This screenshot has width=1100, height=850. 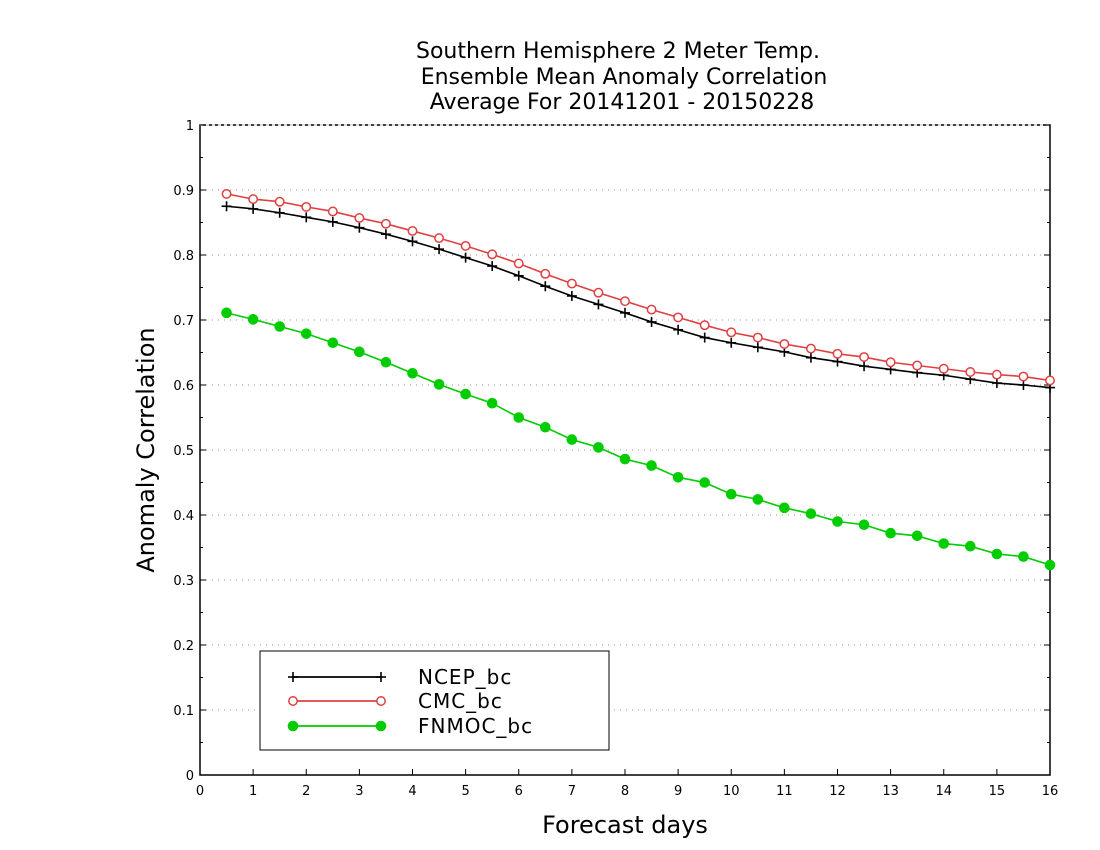 I want to click on x-axis-ticks: 0 1 2 3 4 5 6 7 8 9 10 11 12 13 14 15 16, so click(x=627, y=784).